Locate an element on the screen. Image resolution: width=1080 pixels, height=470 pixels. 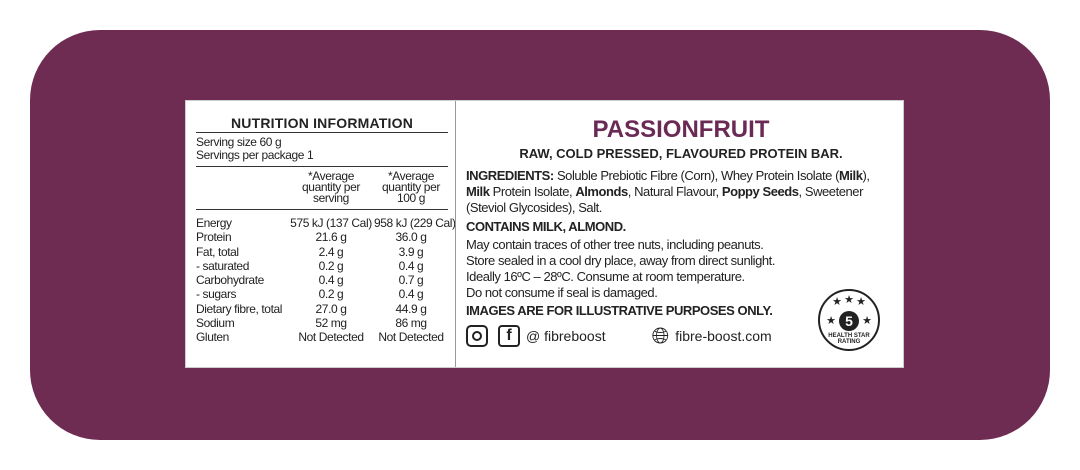
facebook-icon: f is located at coordinates (509, 336).